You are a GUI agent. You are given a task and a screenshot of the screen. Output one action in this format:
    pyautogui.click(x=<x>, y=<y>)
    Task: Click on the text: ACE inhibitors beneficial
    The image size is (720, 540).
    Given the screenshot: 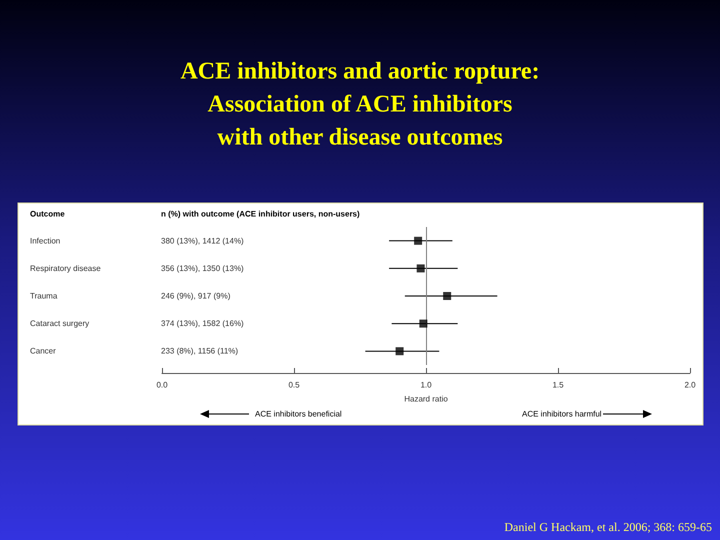 What is the action you would take?
    pyautogui.click(x=298, y=414)
    